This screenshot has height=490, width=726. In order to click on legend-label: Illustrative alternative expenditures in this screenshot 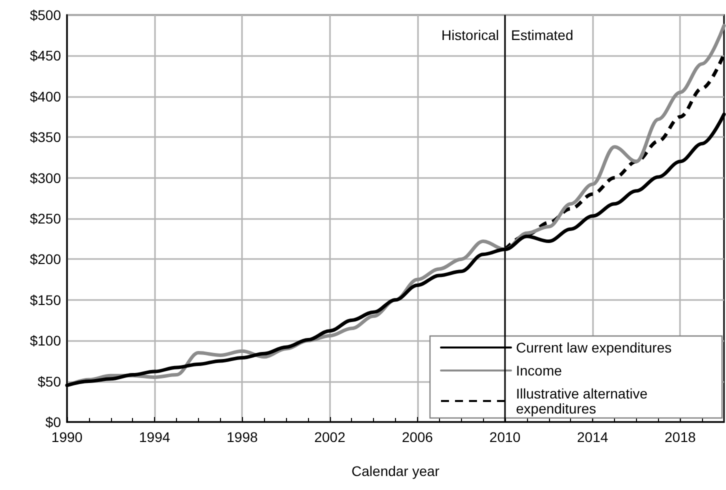, I will do `click(584, 401)`.